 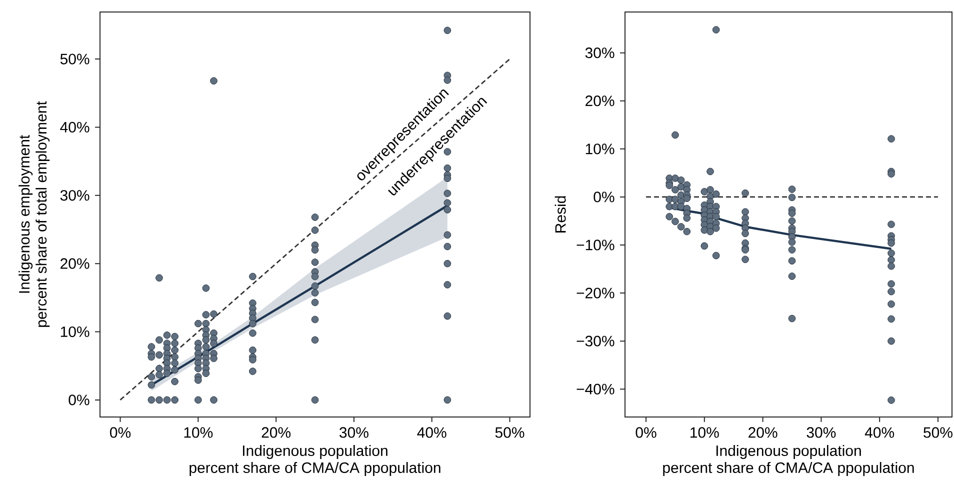 I want to click on y-tick-label: −40%, so click(x=595, y=389).